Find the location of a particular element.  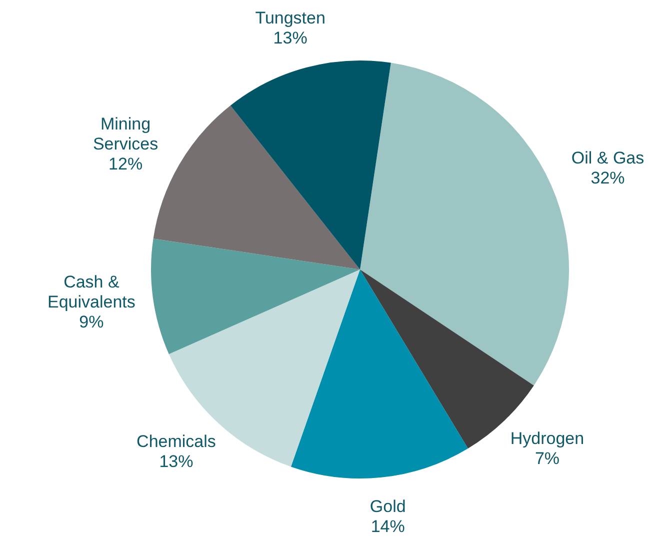

slice-label: Chemicals is located at coordinates (176, 442).